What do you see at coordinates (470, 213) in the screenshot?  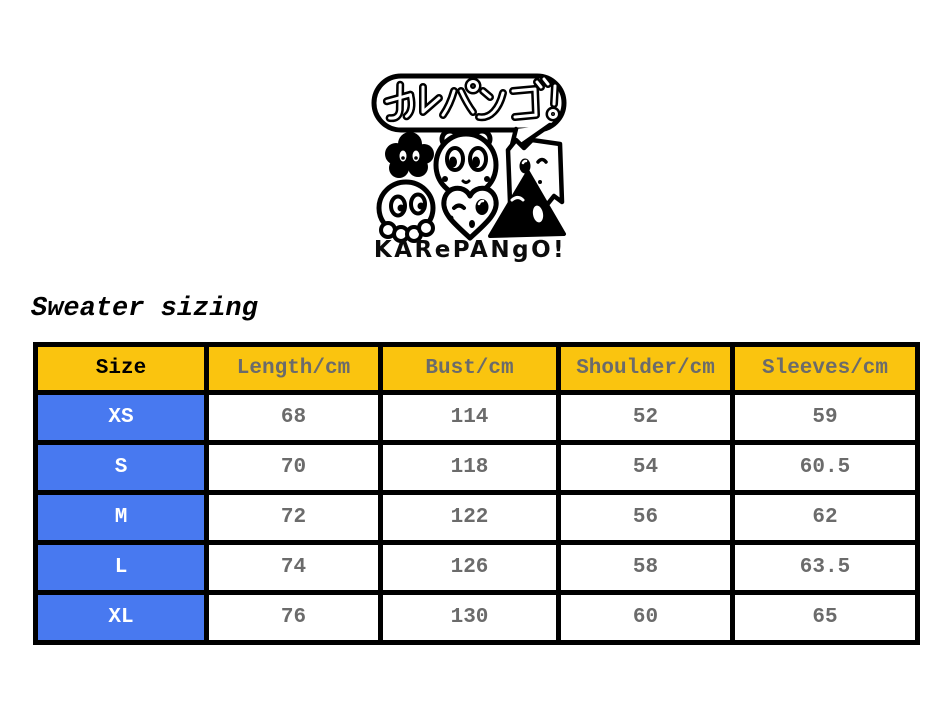 I see `heart-character` at bounding box center [470, 213].